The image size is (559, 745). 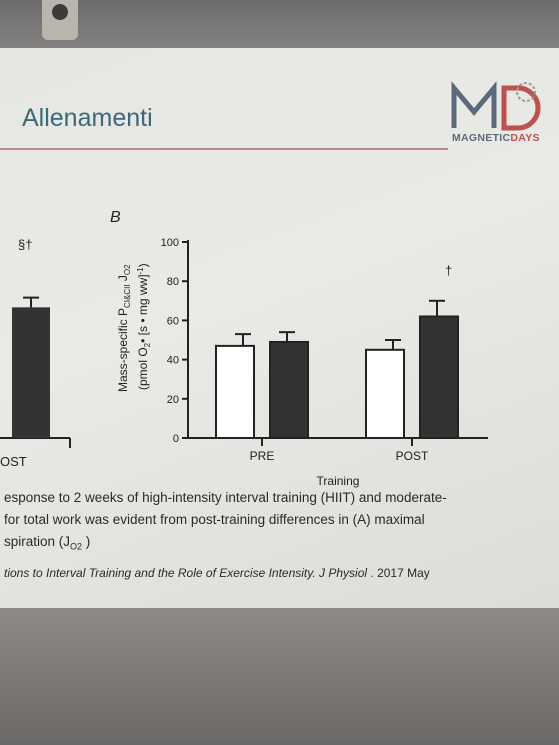 What do you see at coordinates (76, 546) in the screenshot?
I see `caption-line-3-sub: O2` at bounding box center [76, 546].